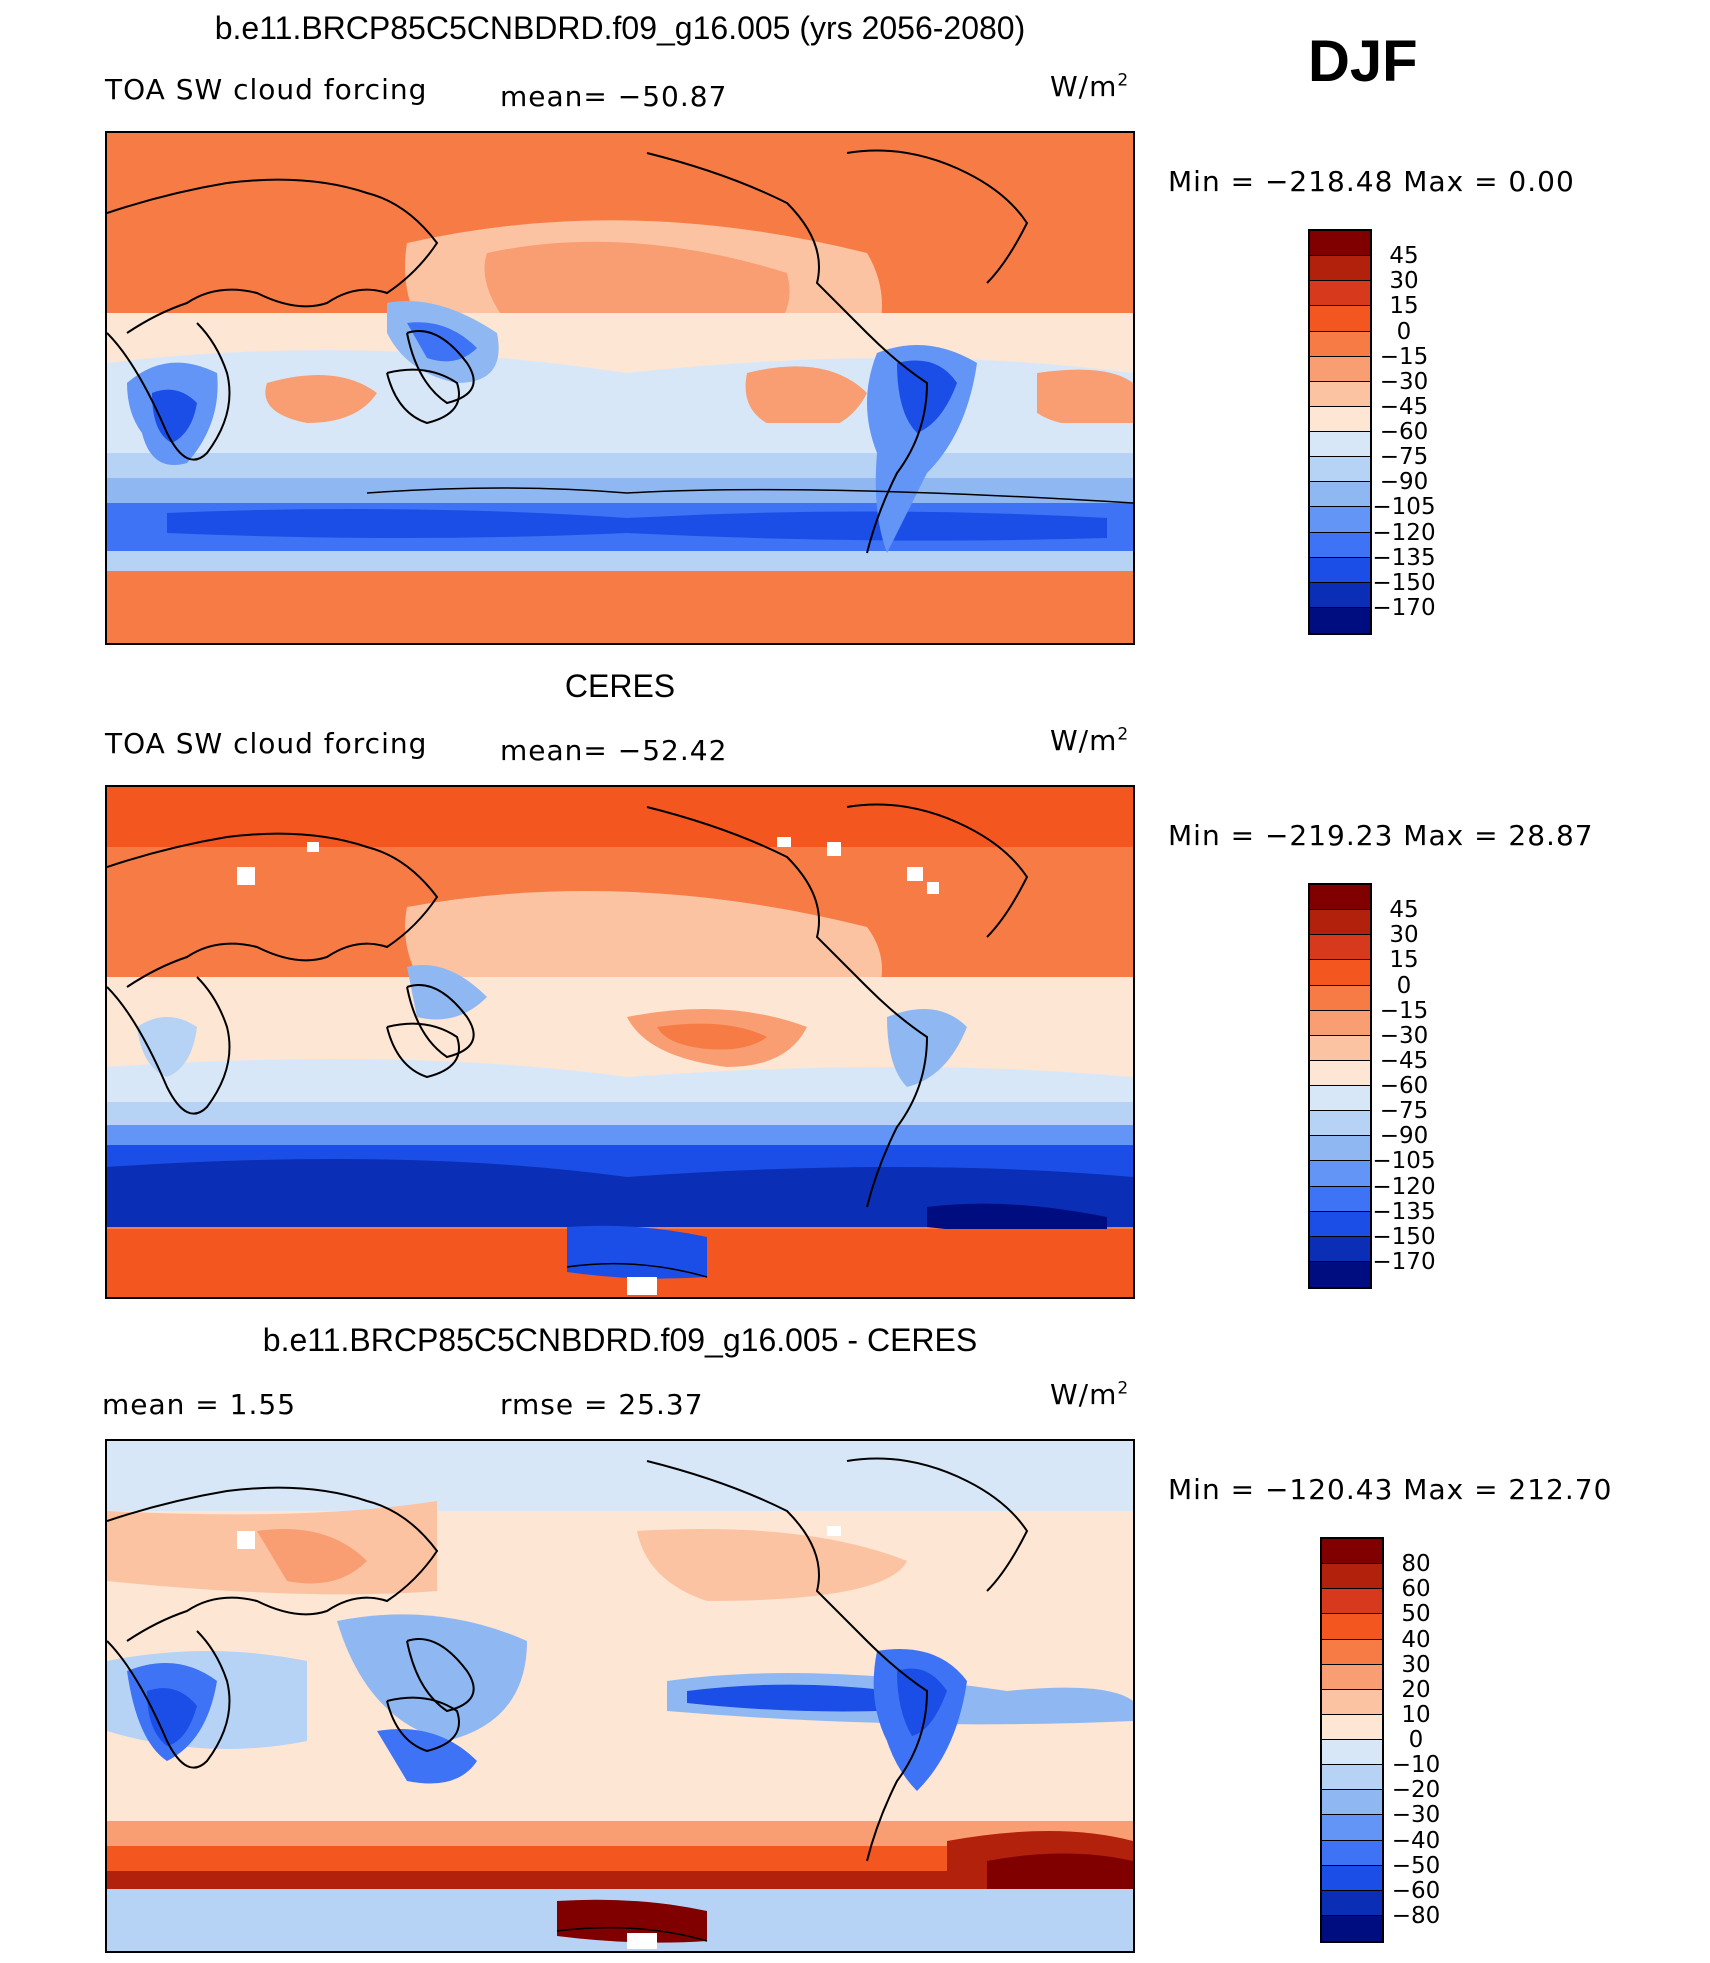 Image resolution: width=1710 pixels, height=1963 pixels. I want to click on panel-1-mean: mean= −50.87, so click(614, 96).